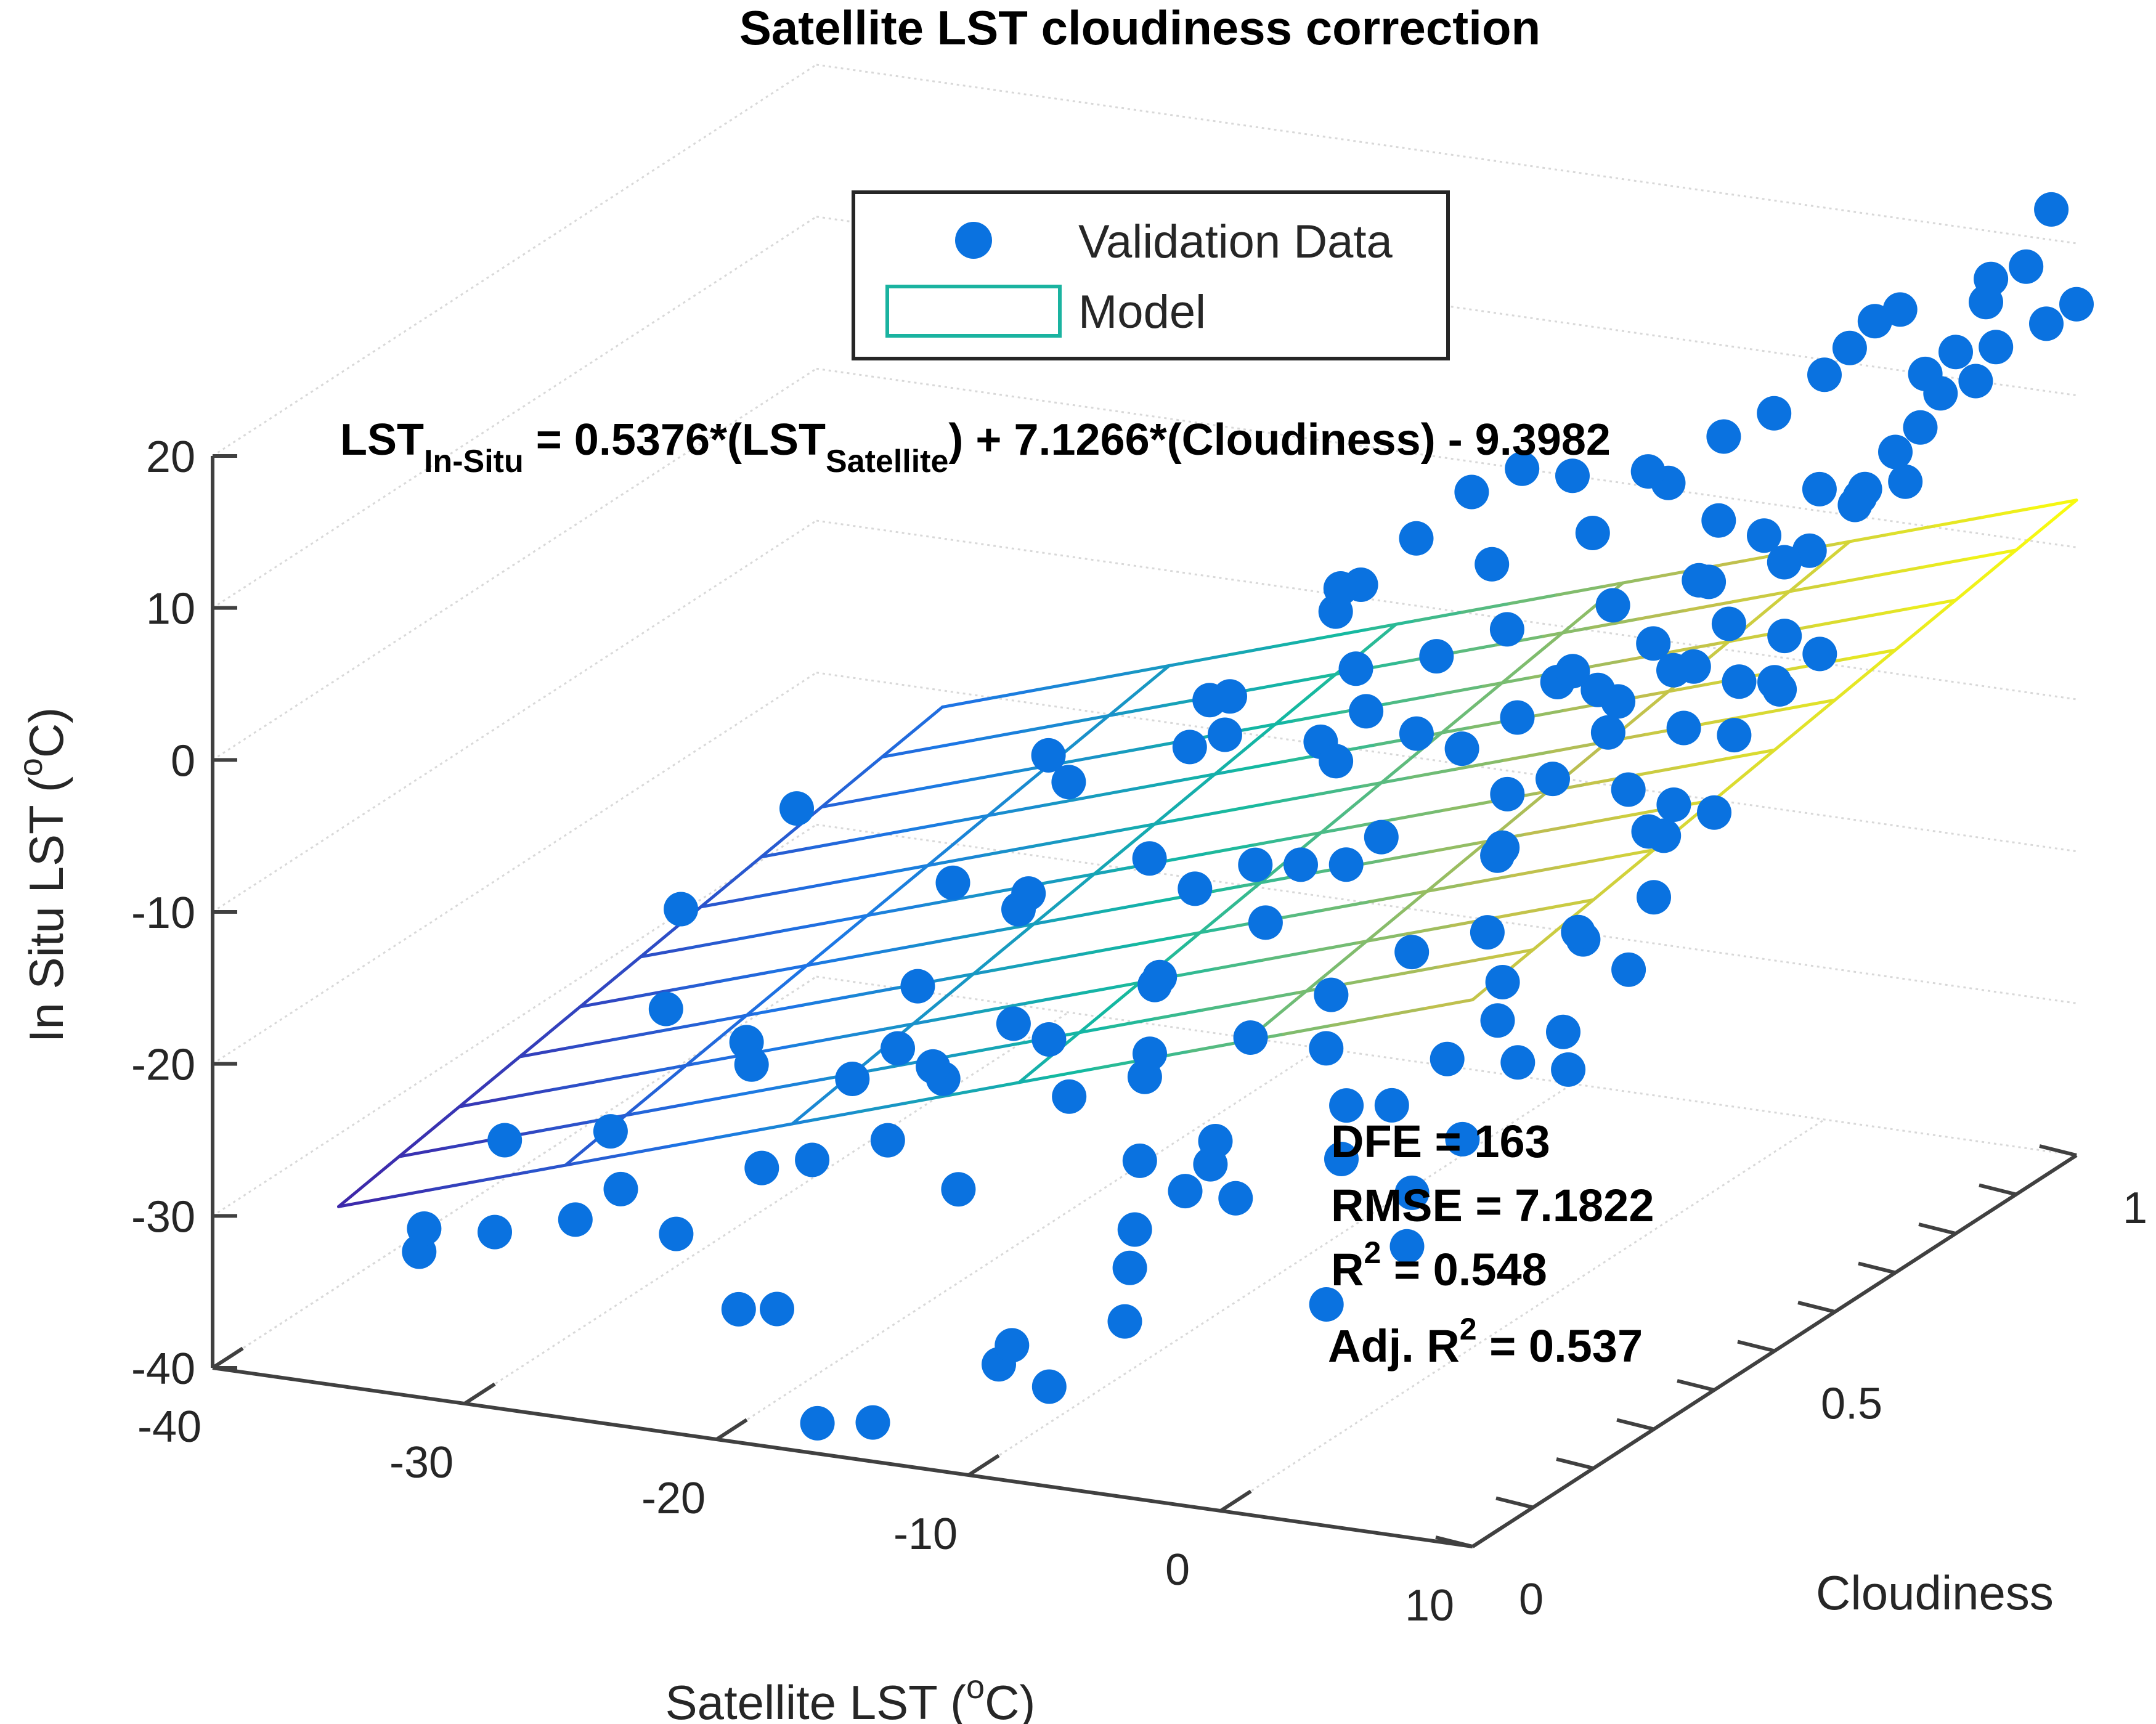 The image size is (2156, 1724). Describe the element at coordinates (1935, 1593) in the screenshot. I see `y-axis-label: Cloudiness` at that location.